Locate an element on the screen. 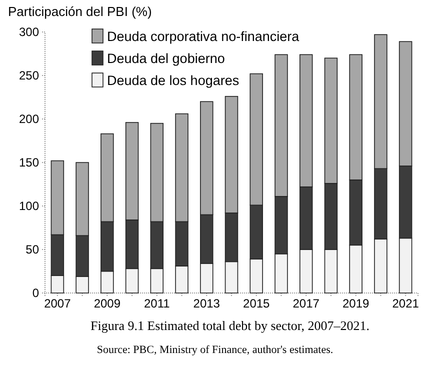 The width and height of the screenshot is (428, 365). y-tick-label: 0 is located at coordinates (36, 293).